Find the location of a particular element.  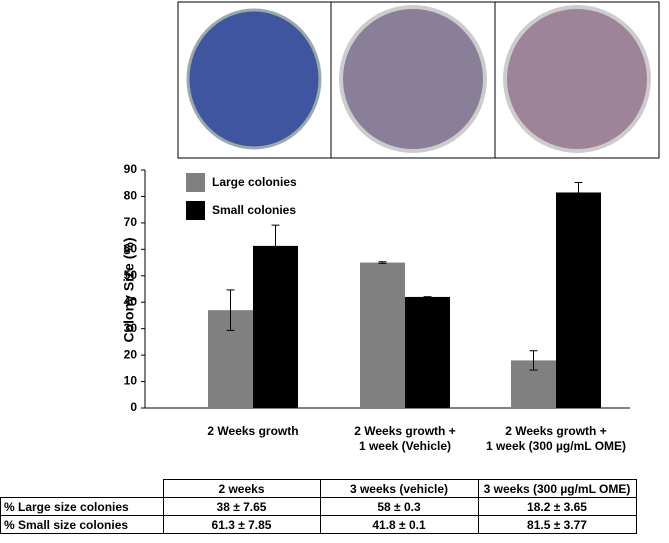

y-tick-label: 70 is located at coordinates (131, 222).